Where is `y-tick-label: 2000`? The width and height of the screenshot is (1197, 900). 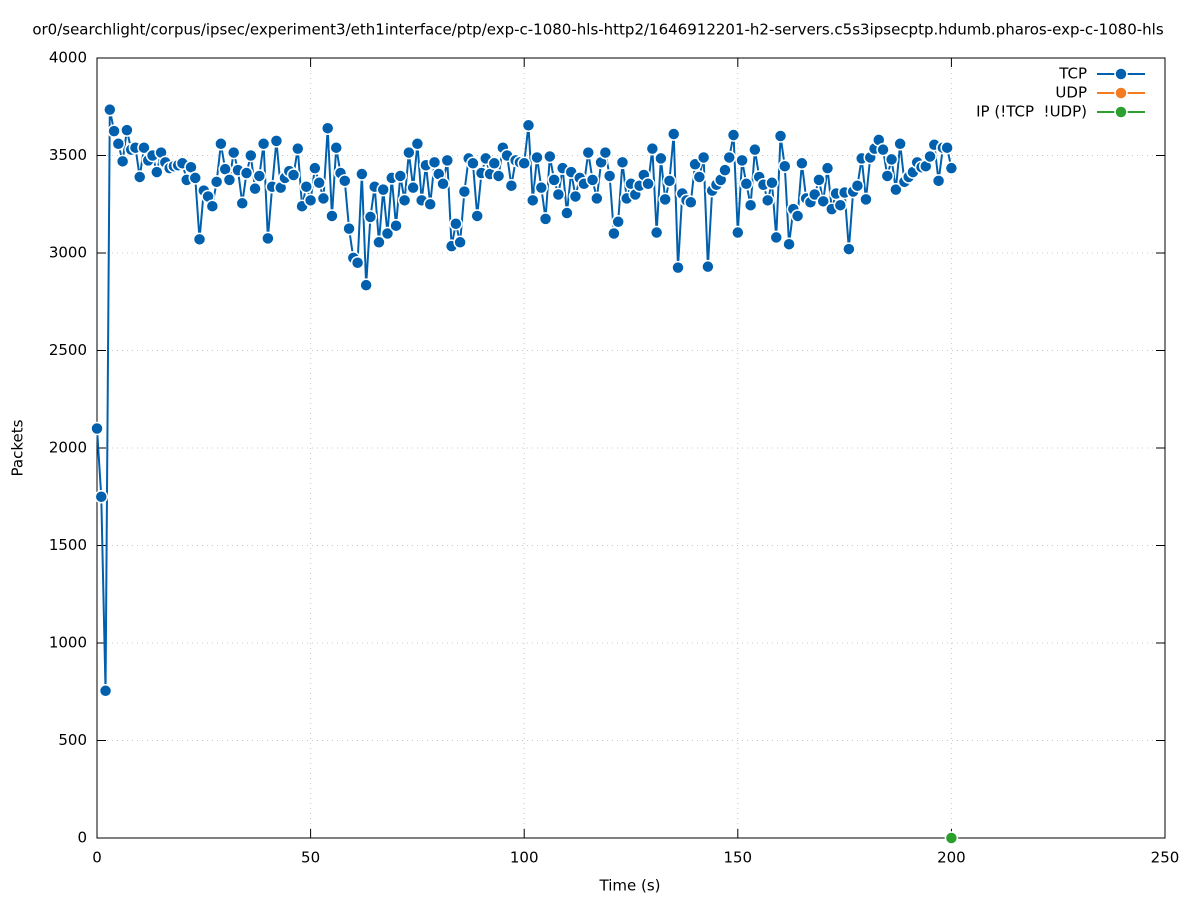 y-tick-label: 2000 is located at coordinates (68, 448).